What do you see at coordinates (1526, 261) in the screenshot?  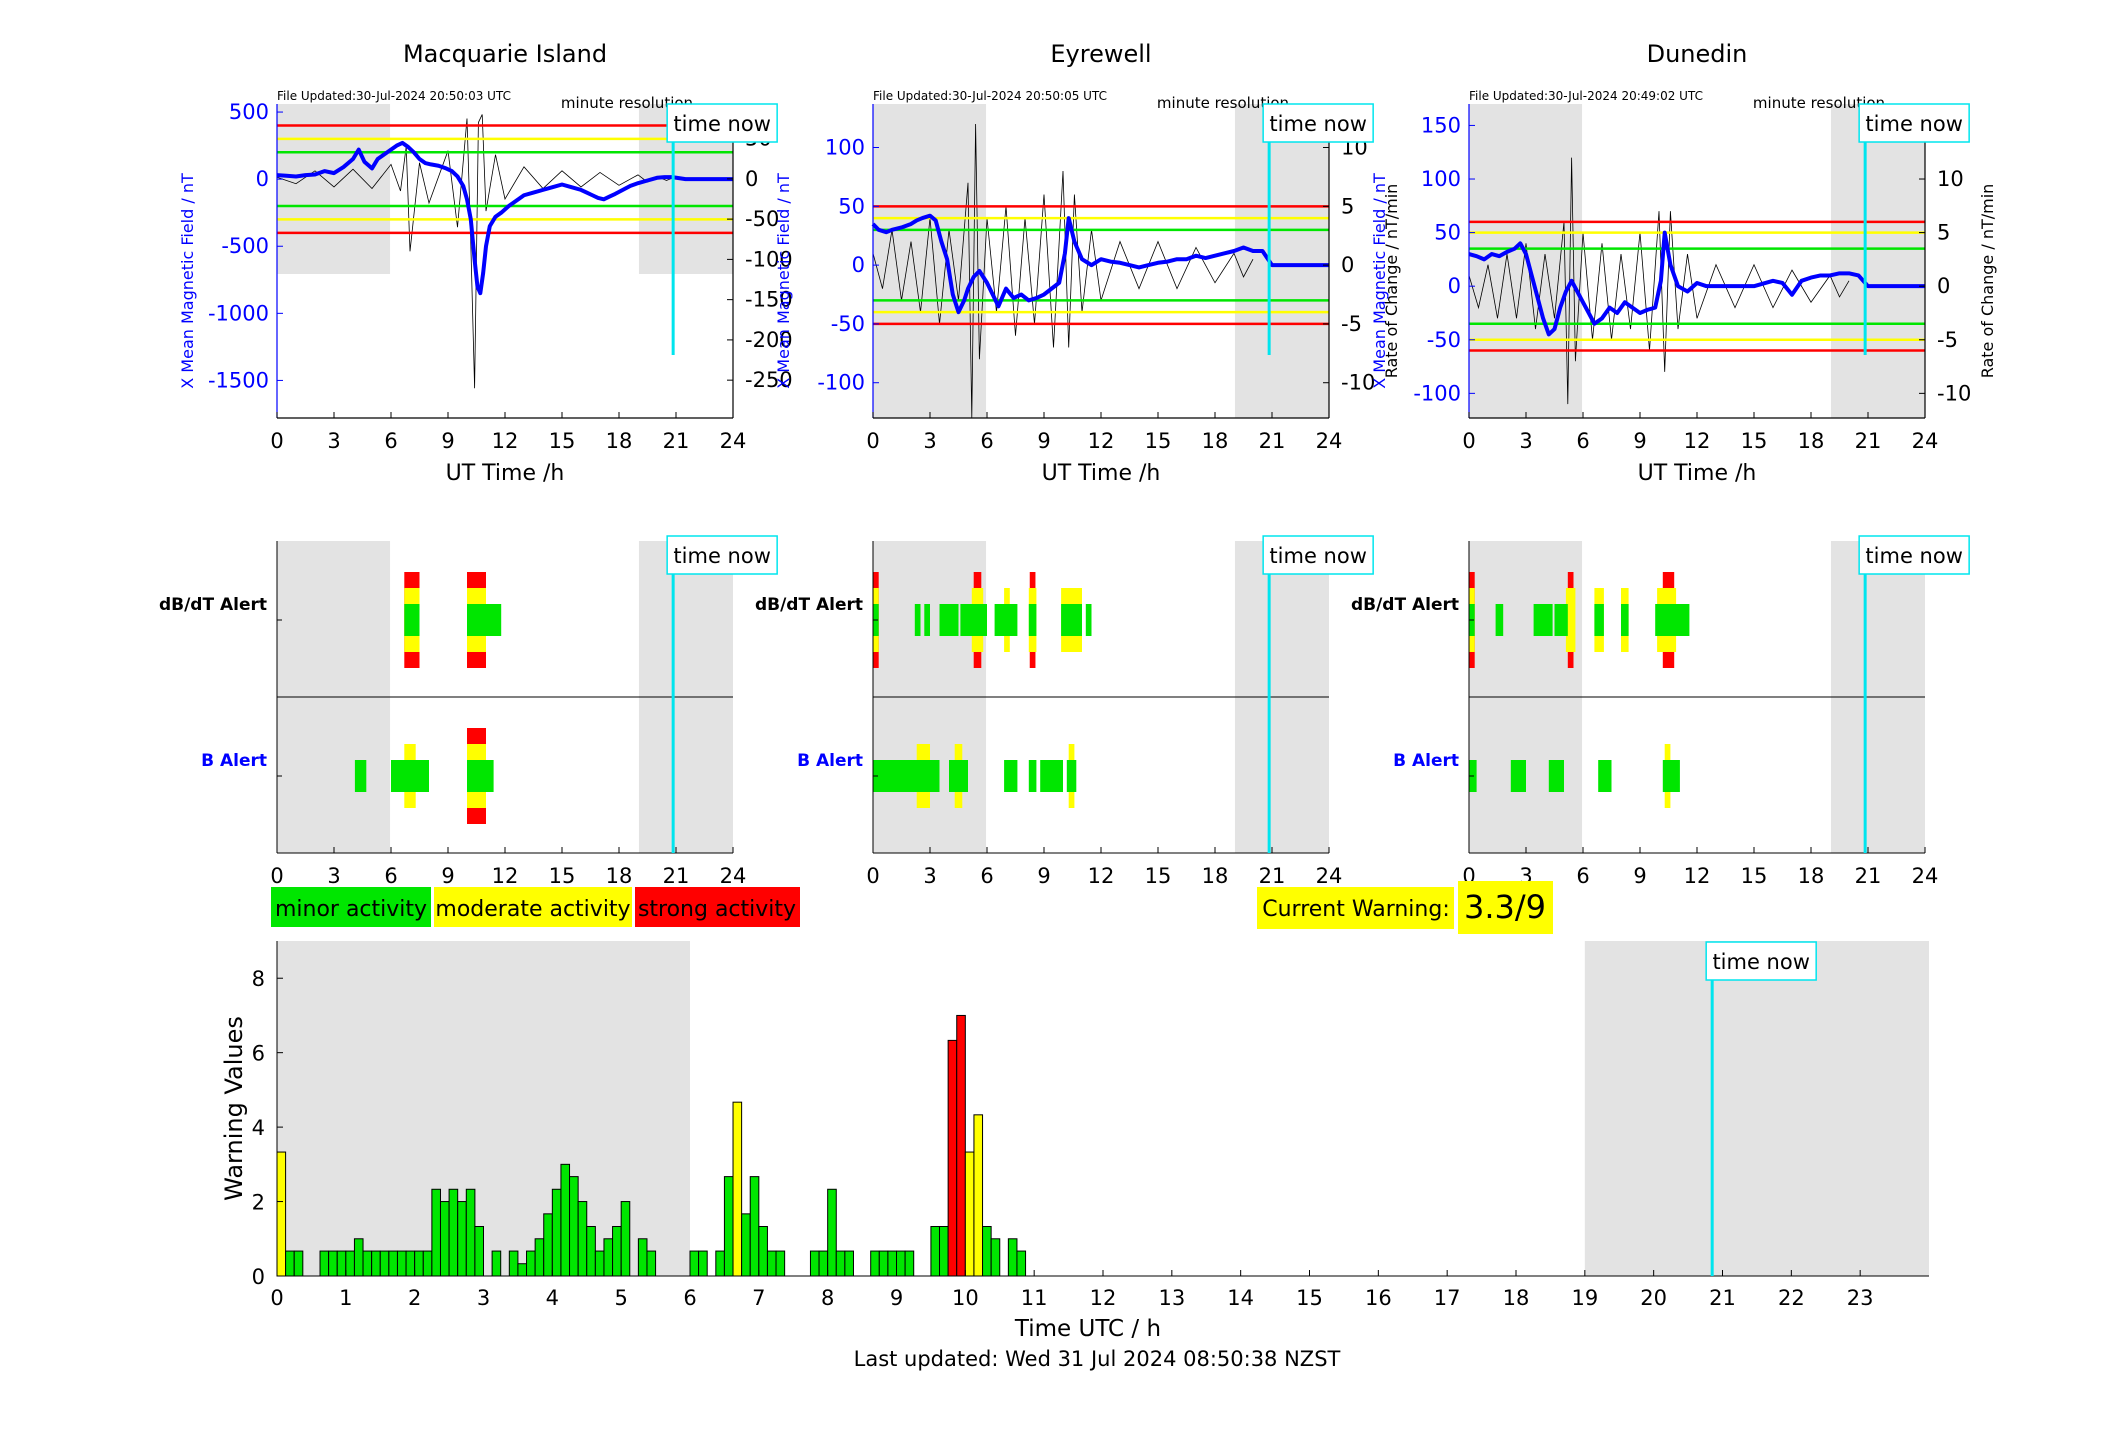 I see `night-shading` at bounding box center [1526, 261].